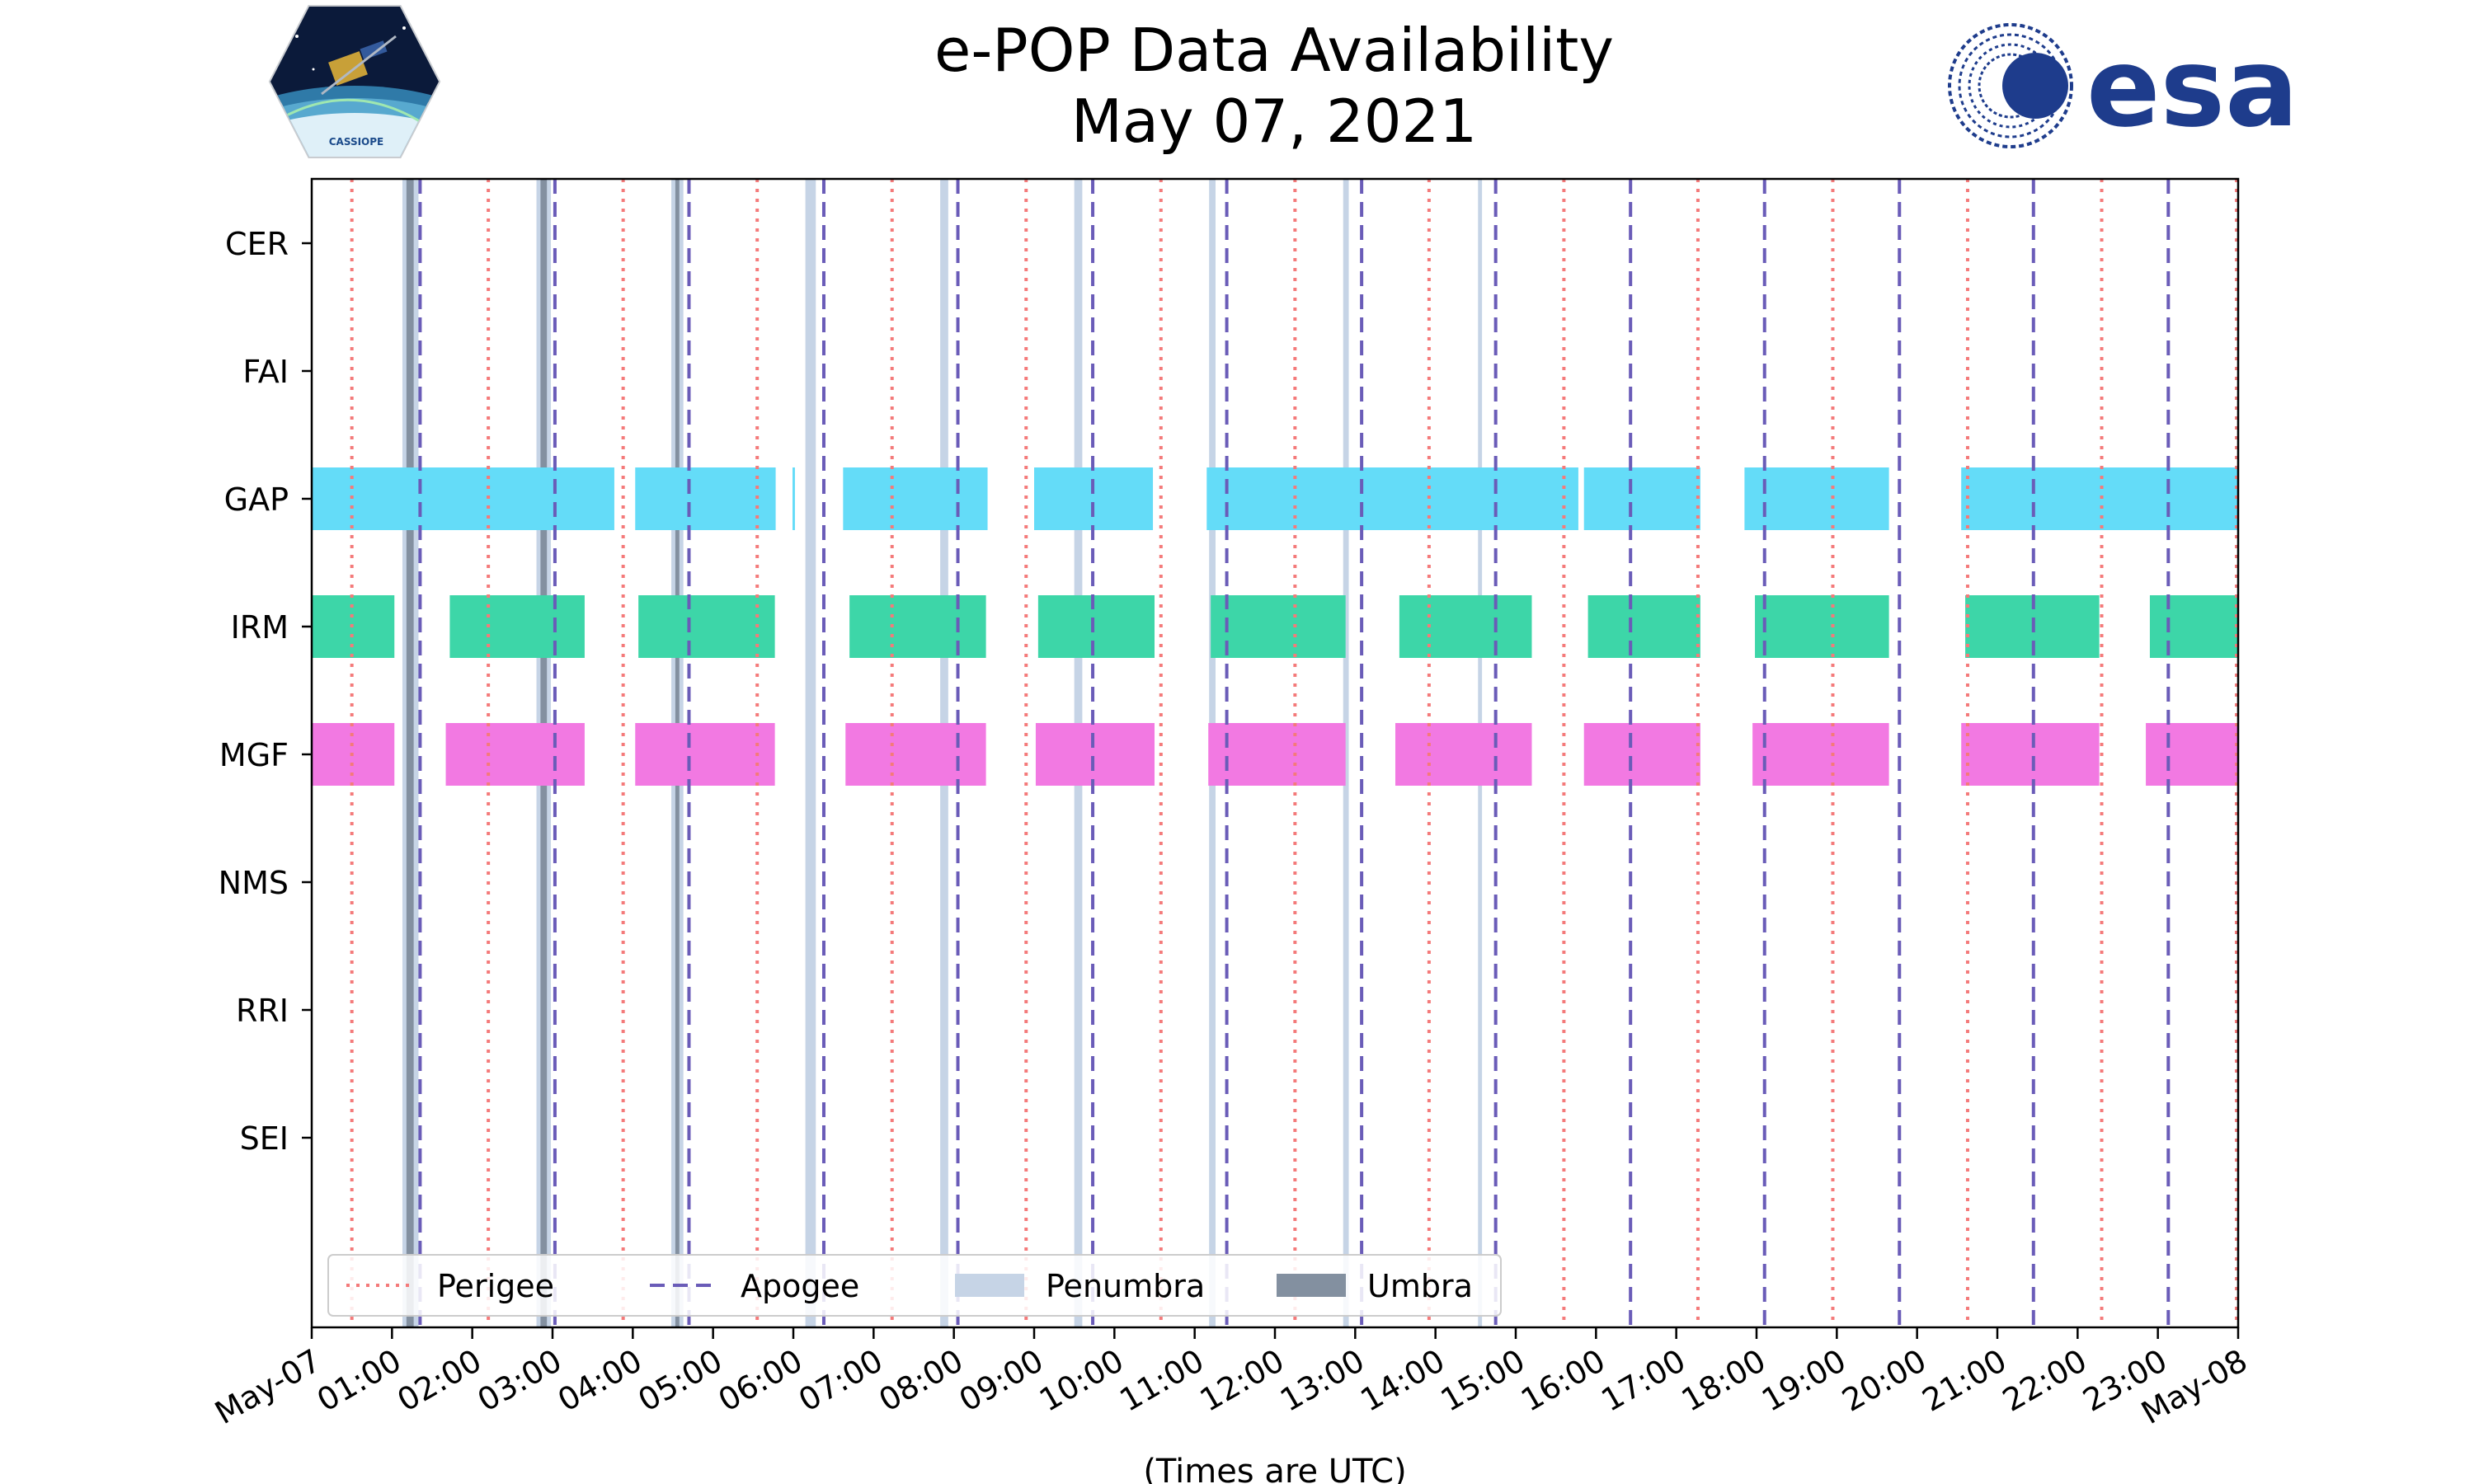 The height and width of the screenshot is (1484, 2474). I want to click on x-tick-label: 08:00, so click(920, 1380).